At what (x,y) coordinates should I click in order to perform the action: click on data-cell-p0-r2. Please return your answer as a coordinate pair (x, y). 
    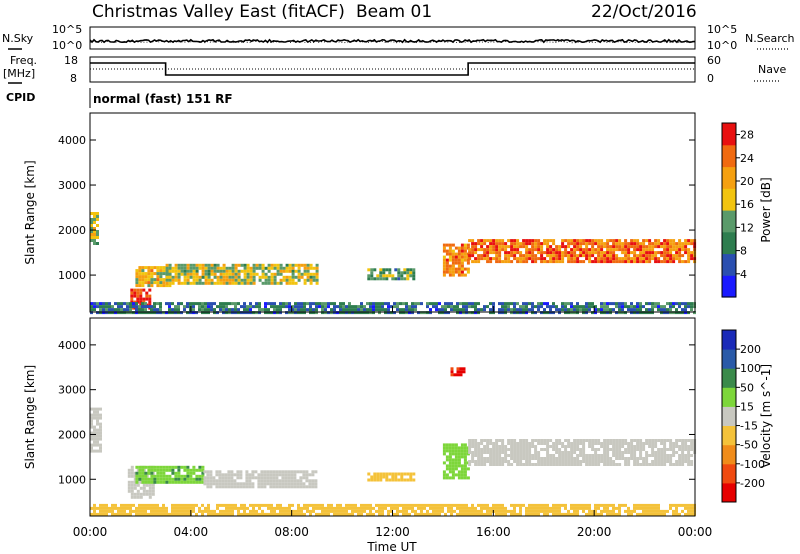
    Looking at the image, I should click on (143, 271).